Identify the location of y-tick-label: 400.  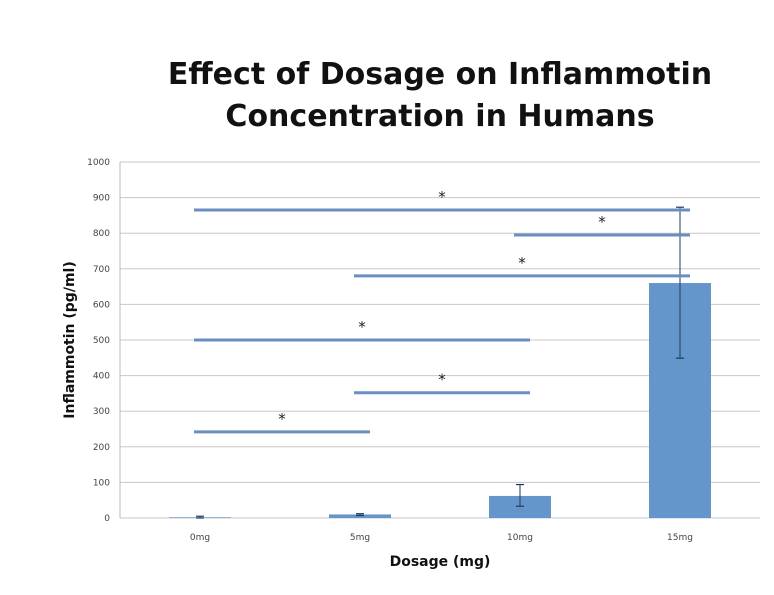
(101, 377).